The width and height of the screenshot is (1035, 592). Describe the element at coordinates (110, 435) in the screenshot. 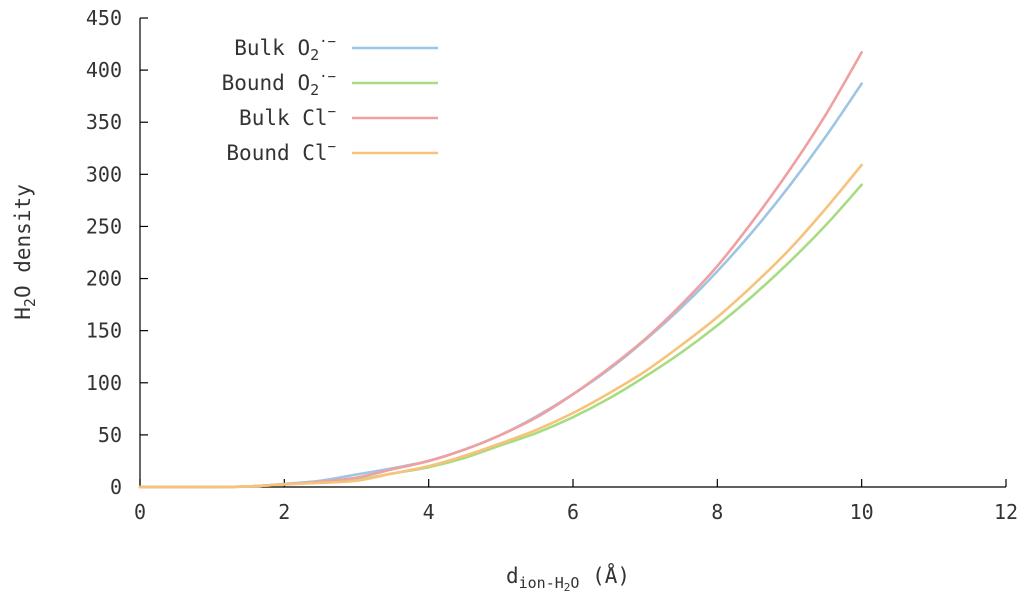

I see `y-tick-label: 50` at that location.